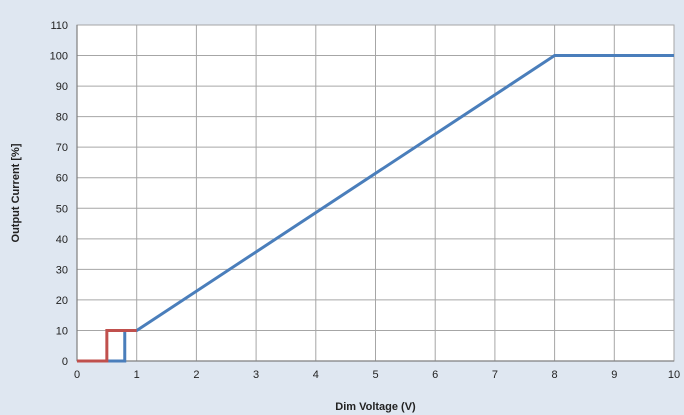  What do you see at coordinates (495, 375) in the screenshot?
I see `x-tick-label: 7` at bounding box center [495, 375].